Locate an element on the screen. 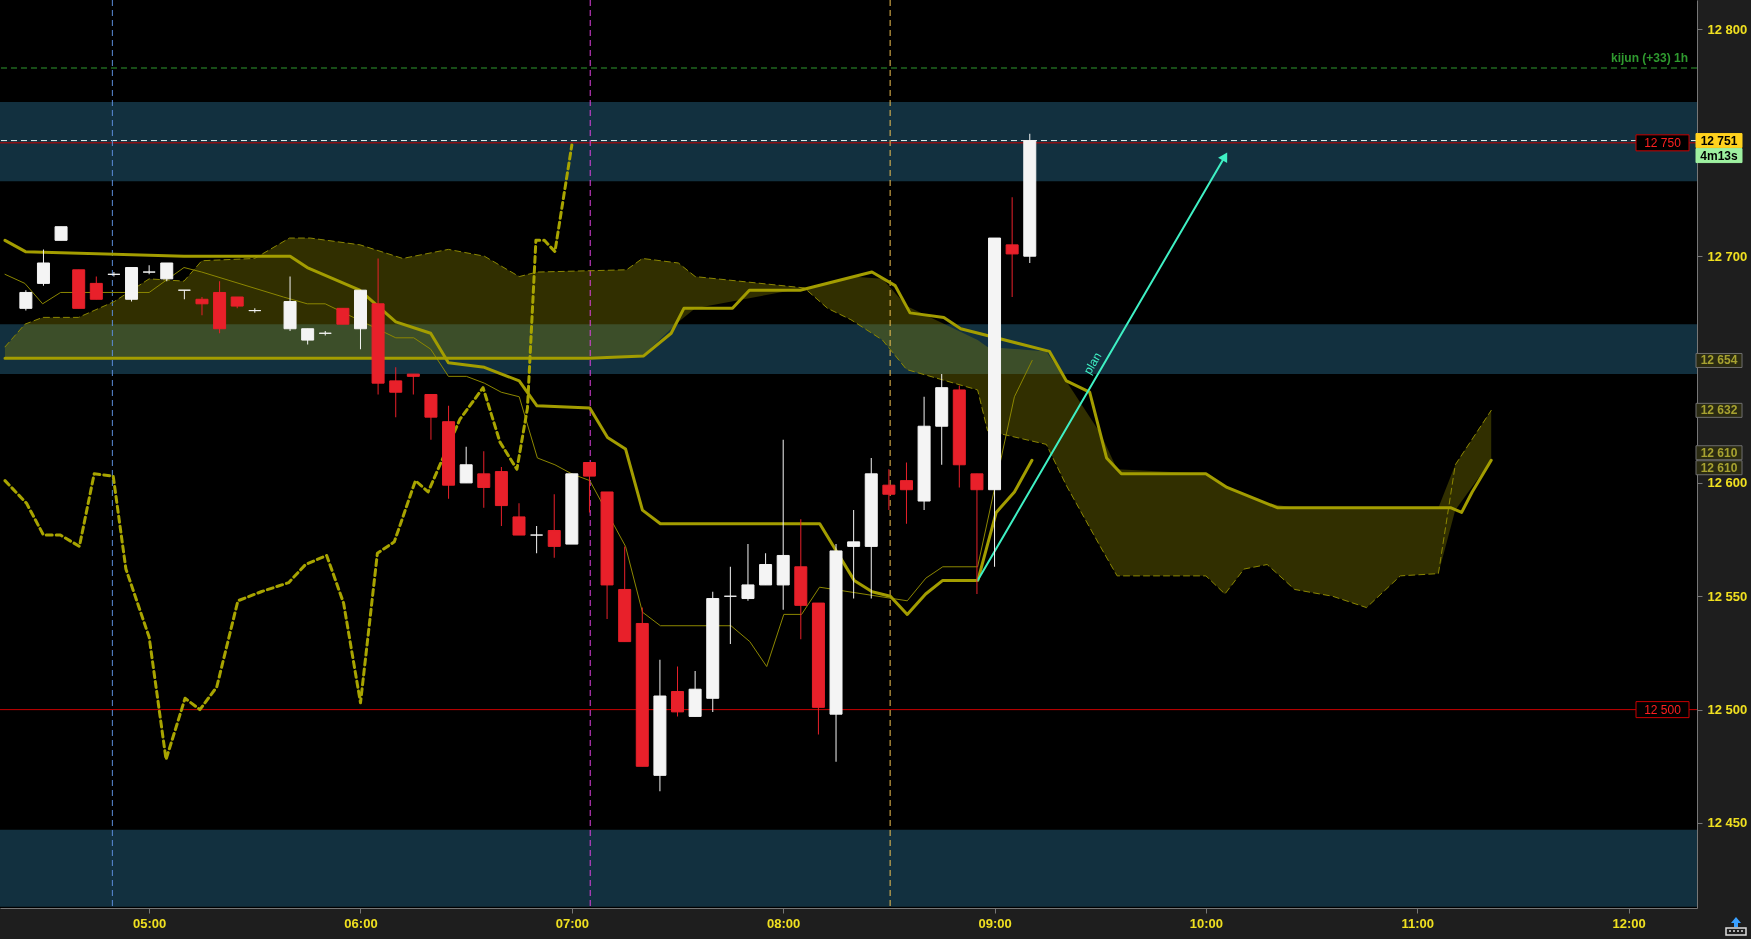  x-tick-label: 09:00 is located at coordinates (995, 923).